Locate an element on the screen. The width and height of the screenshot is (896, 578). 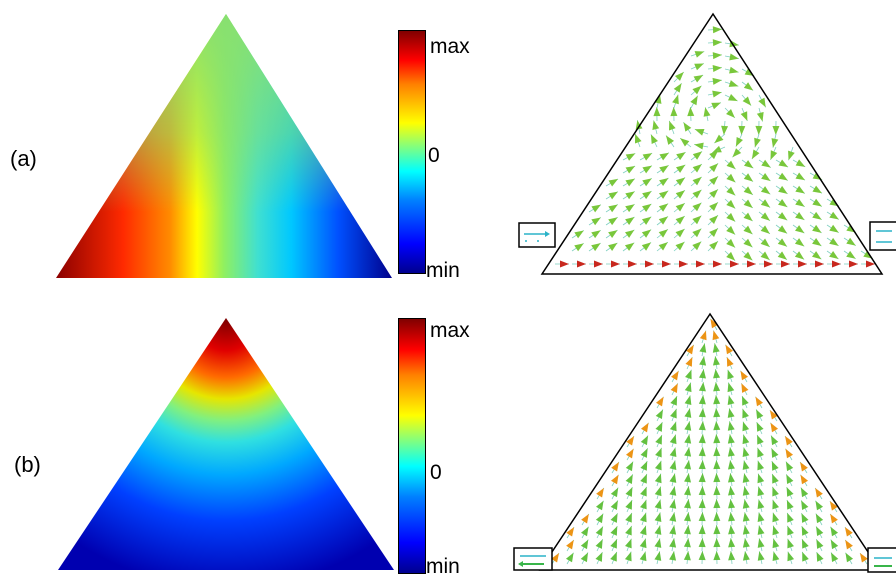
inset-box-b-left is located at coordinates (533, 559).